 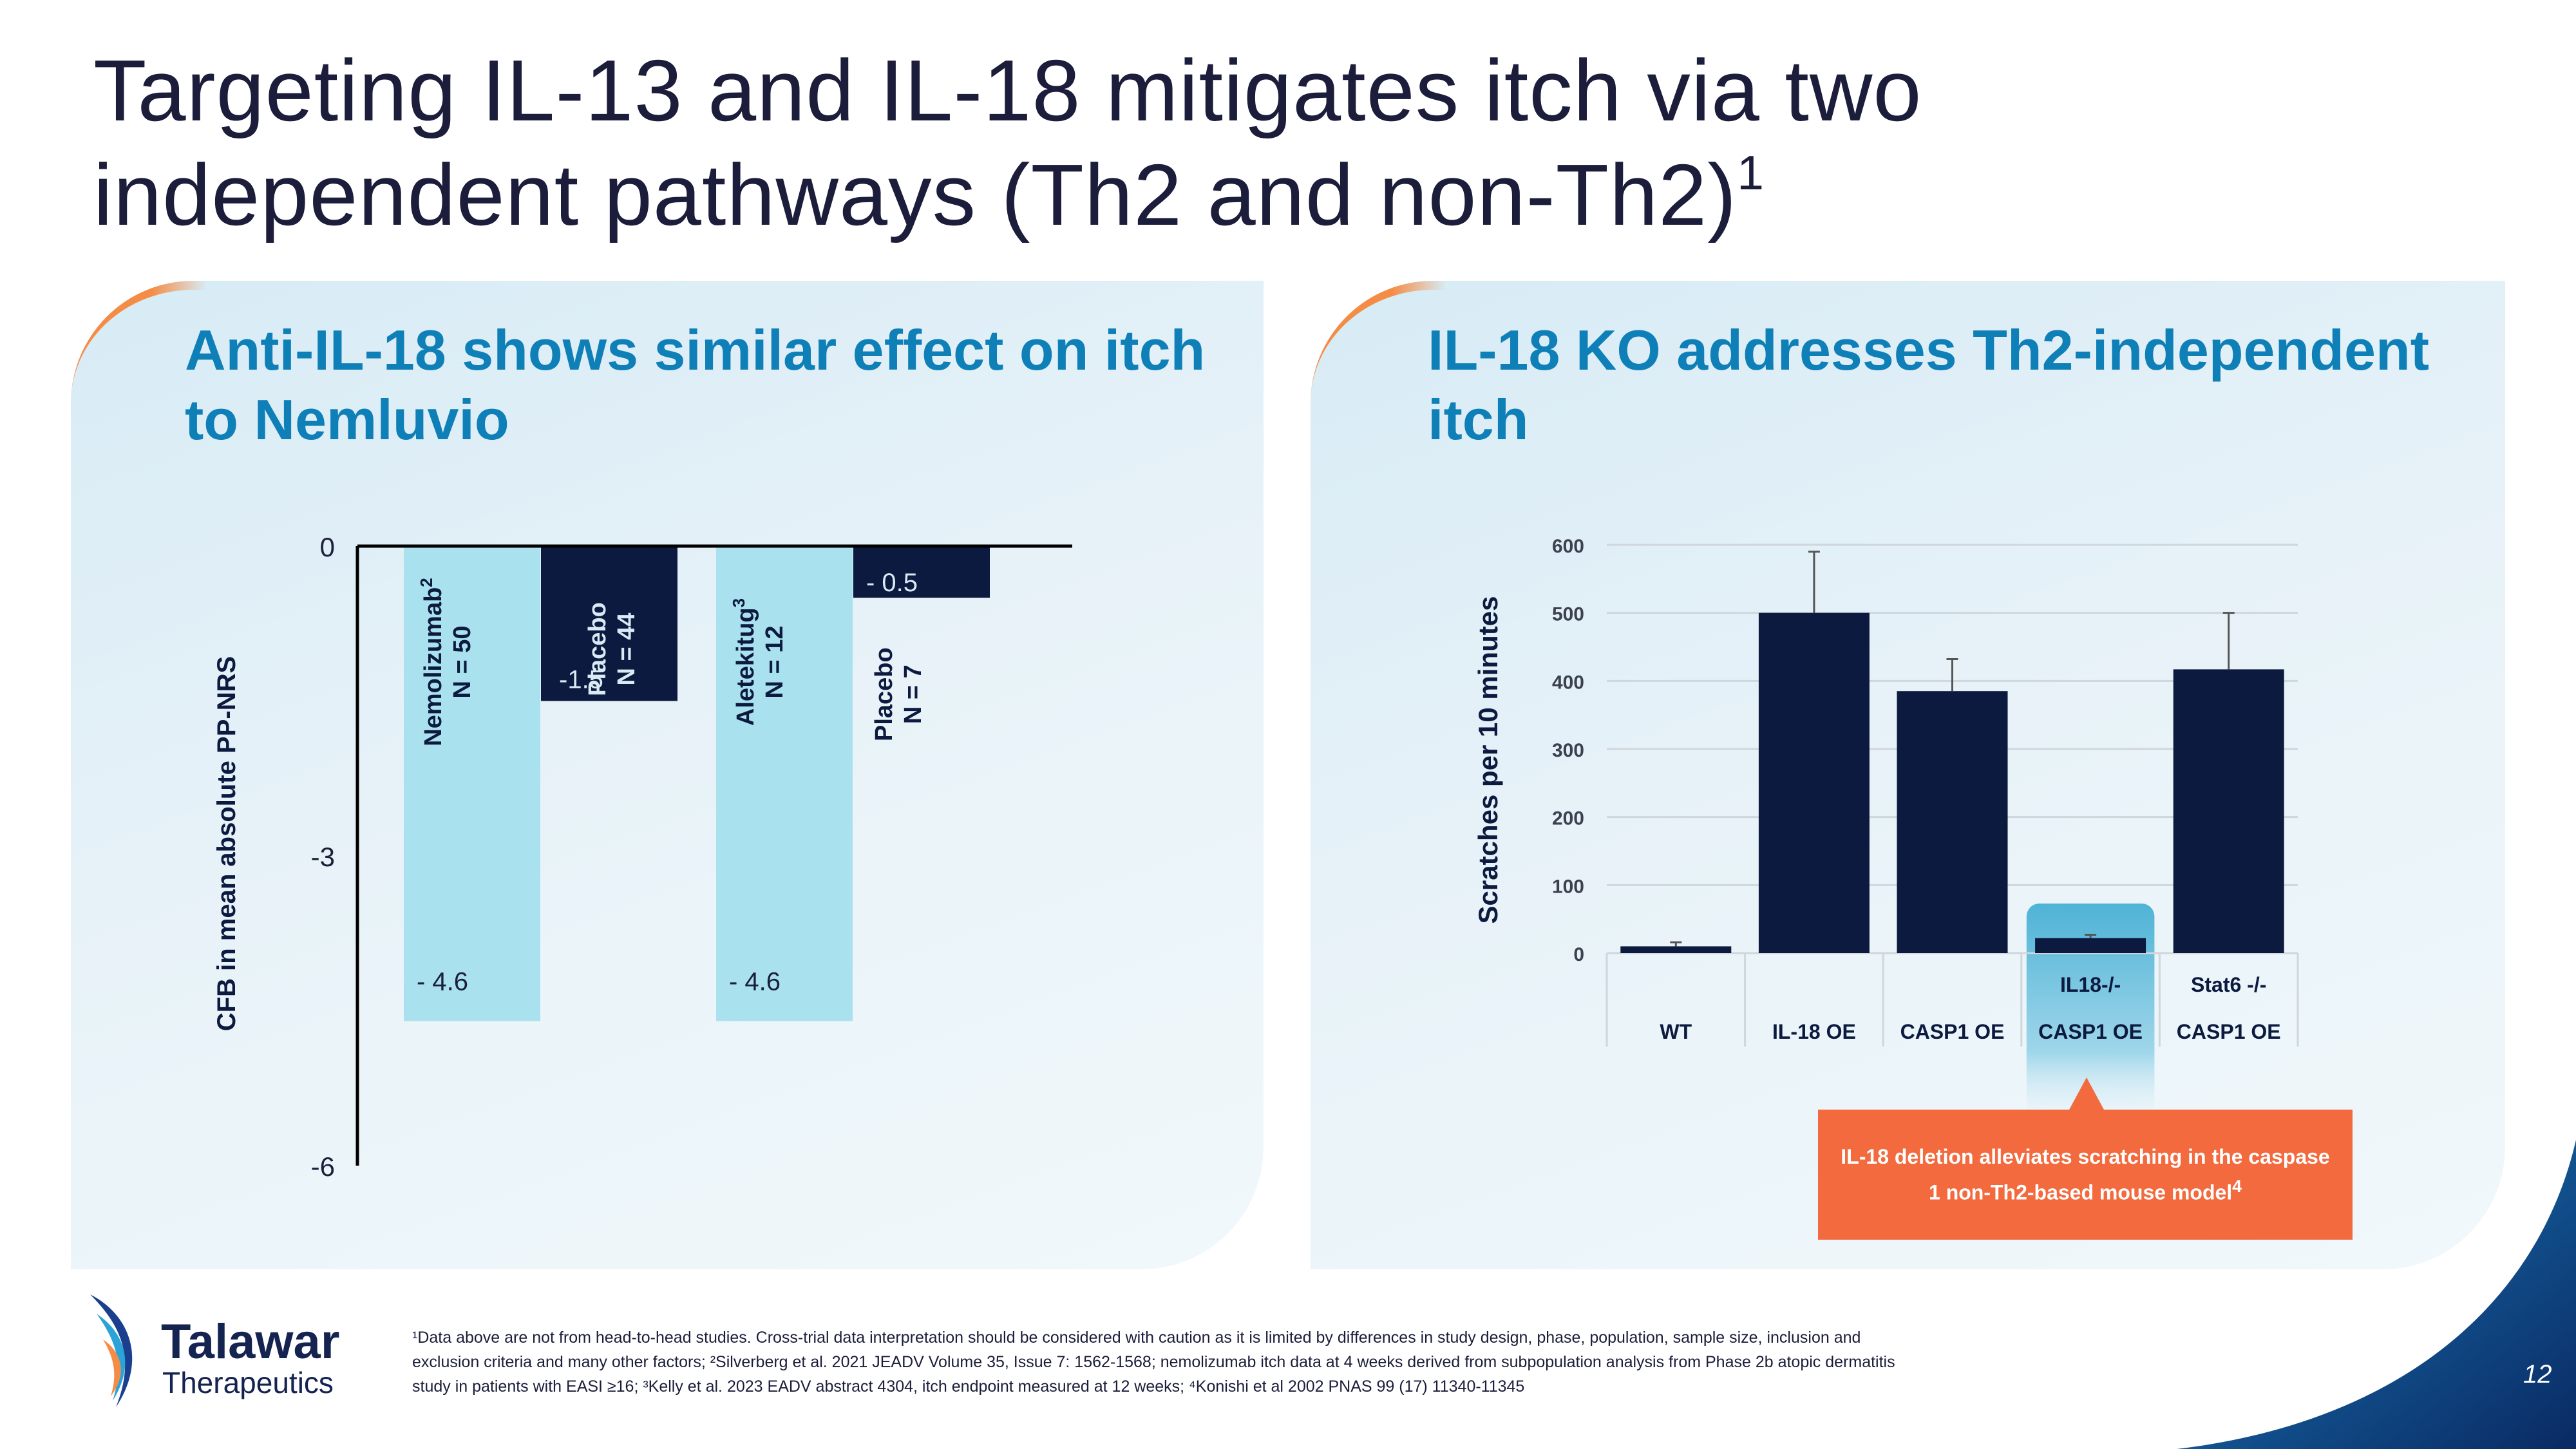 What do you see at coordinates (112, 1351) in the screenshot?
I see `logo-mark-icon` at bounding box center [112, 1351].